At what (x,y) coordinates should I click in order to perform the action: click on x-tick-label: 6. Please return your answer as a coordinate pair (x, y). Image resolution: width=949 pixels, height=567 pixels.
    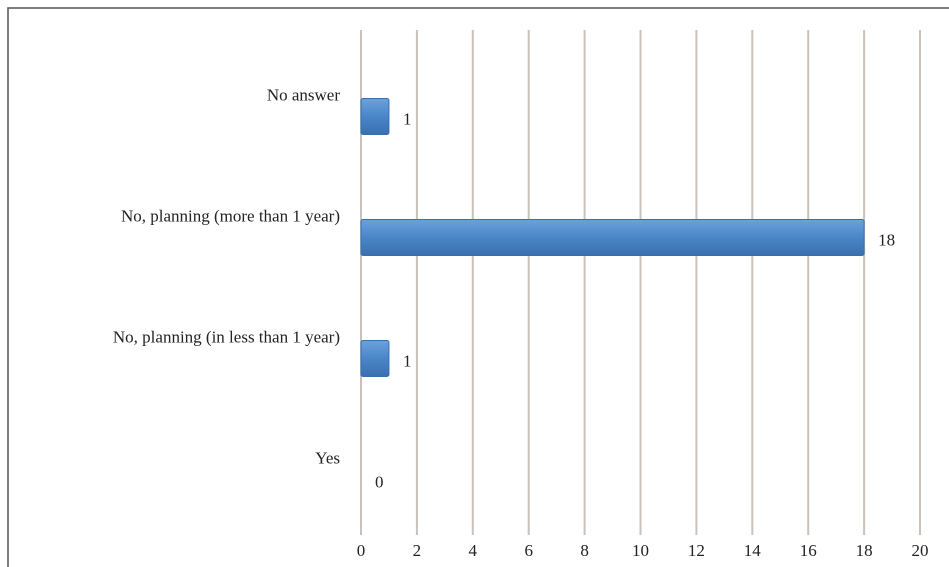
    Looking at the image, I should click on (528, 550).